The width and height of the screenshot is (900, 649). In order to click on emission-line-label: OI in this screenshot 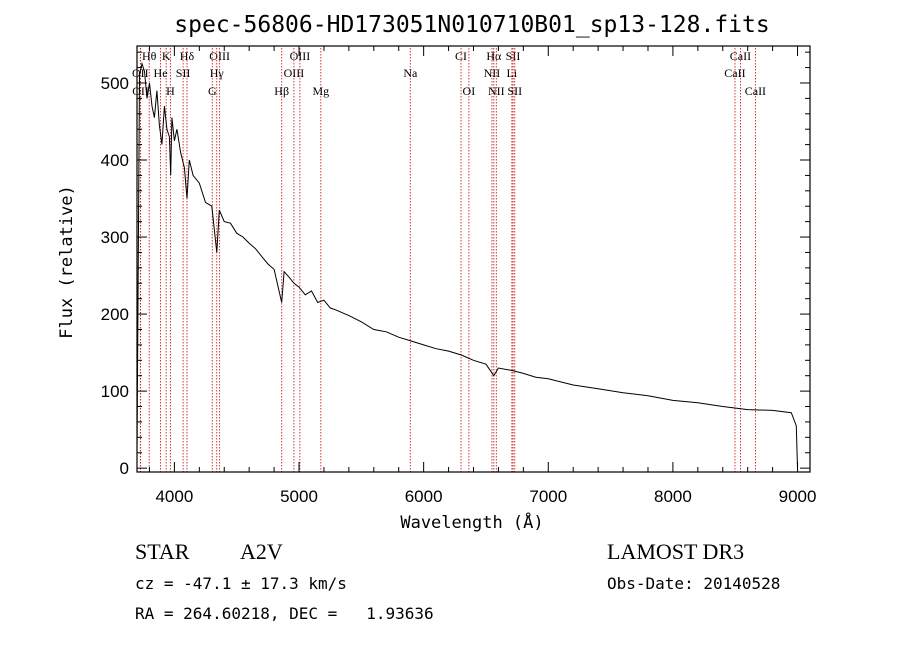, I will do `click(469, 91)`.